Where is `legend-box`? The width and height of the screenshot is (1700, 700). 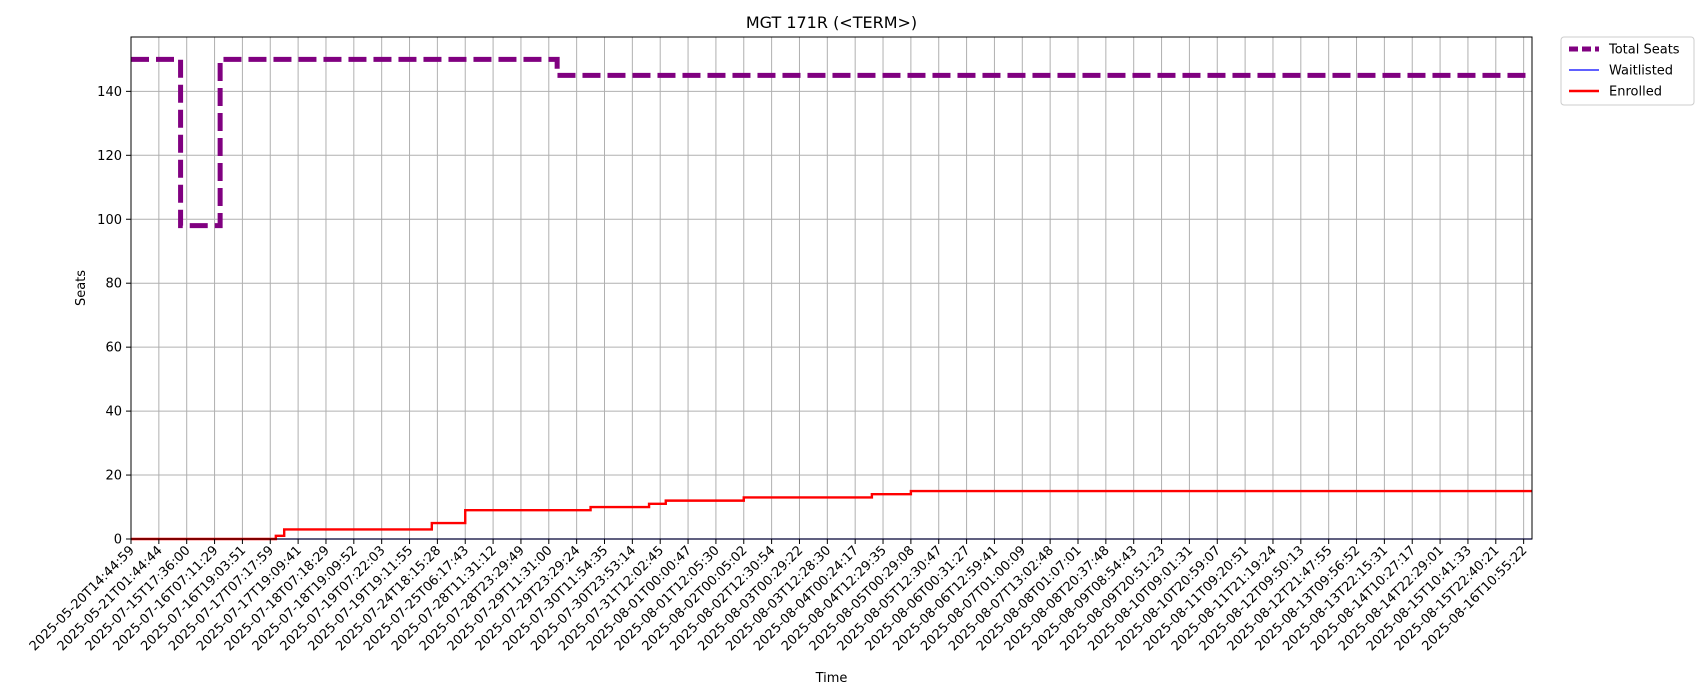
legend-box is located at coordinates (1627, 71).